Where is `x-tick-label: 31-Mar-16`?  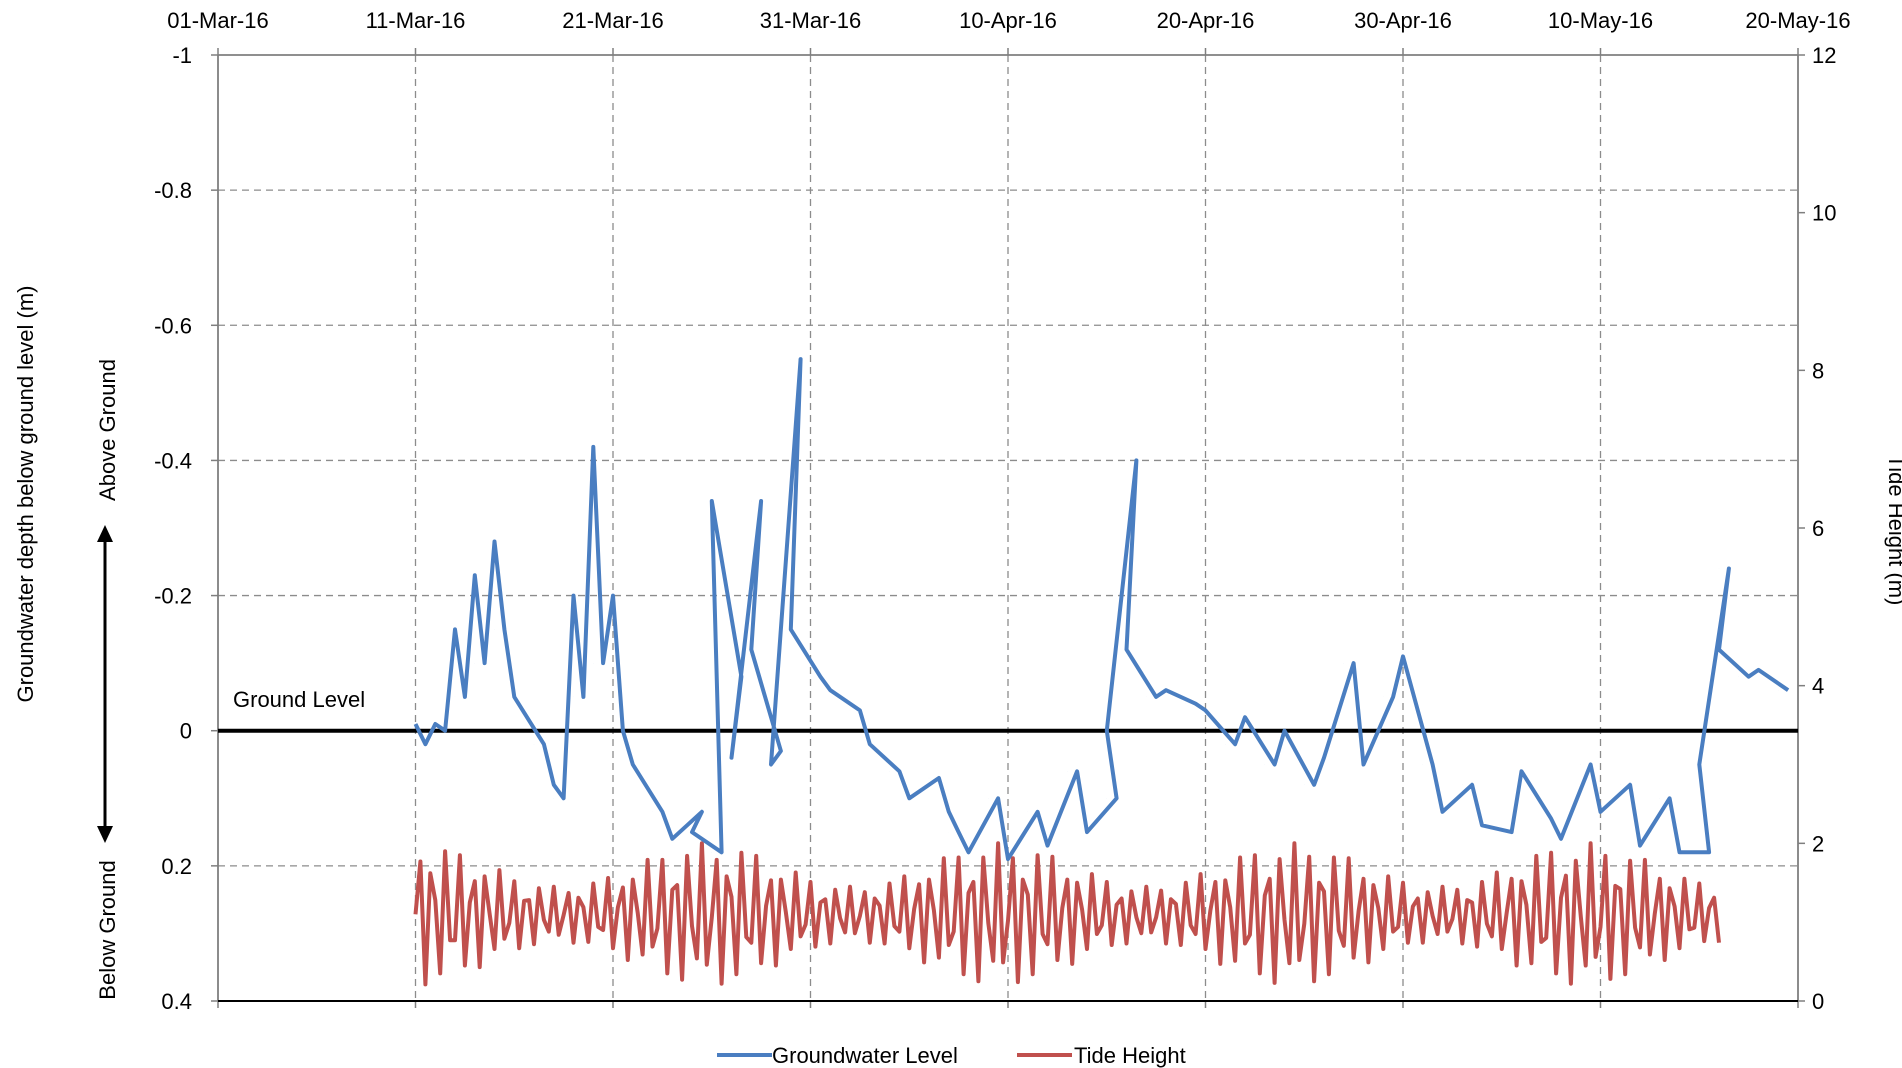
x-tick-label: 31-Mar-16 is located at coordinates (810, 20).